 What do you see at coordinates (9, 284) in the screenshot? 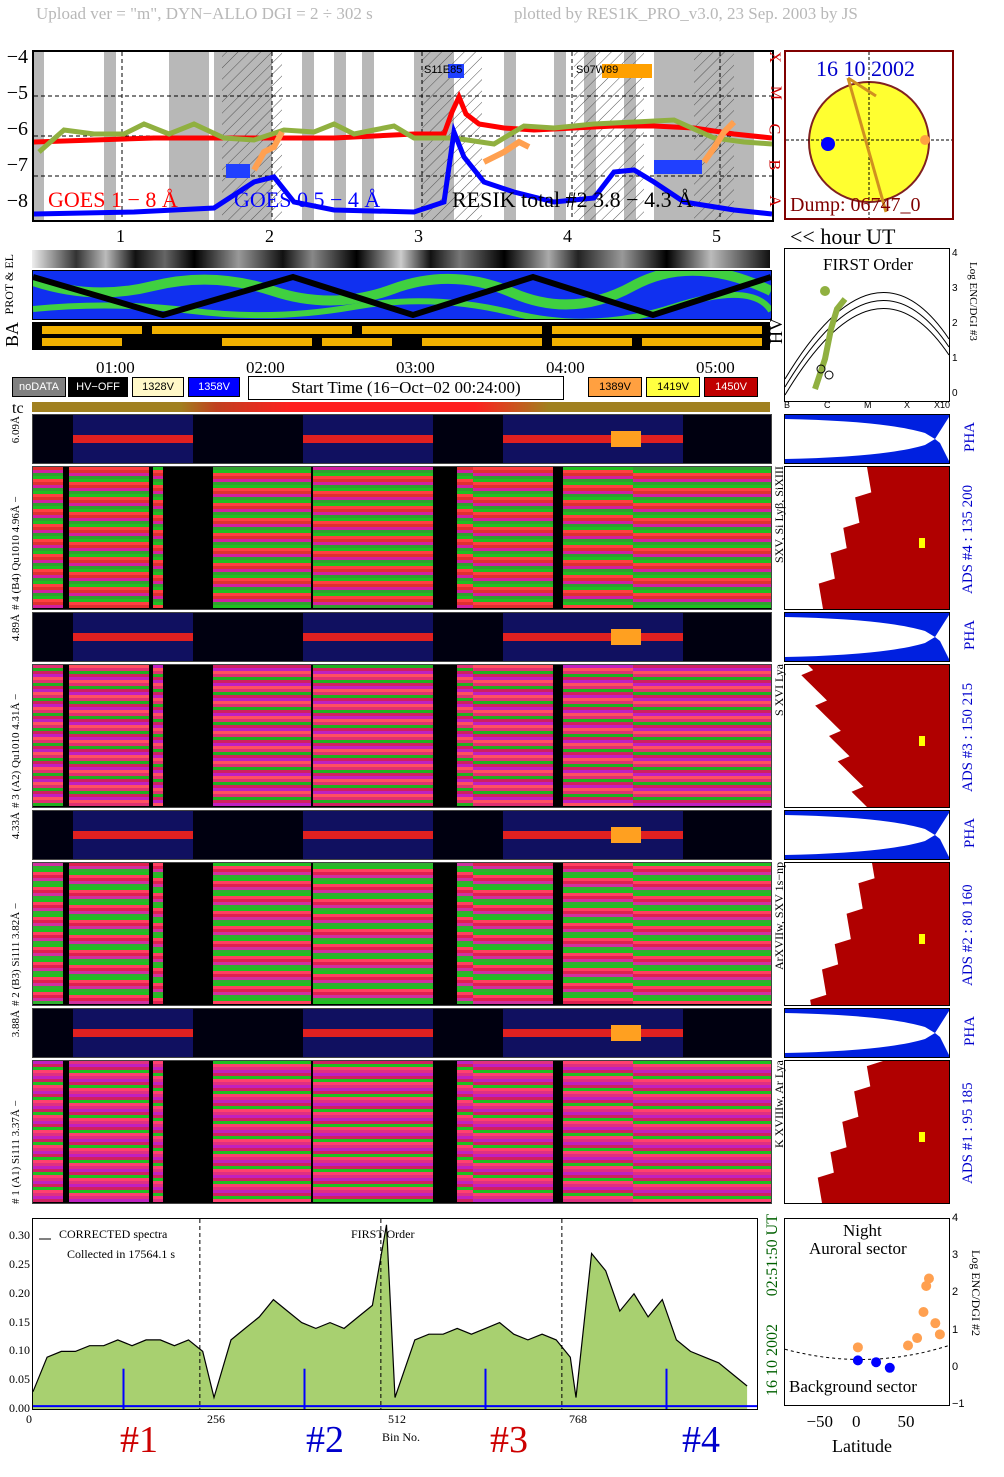
I see `prot-el-label: PROT & EL` at bounding box center [9, 284].